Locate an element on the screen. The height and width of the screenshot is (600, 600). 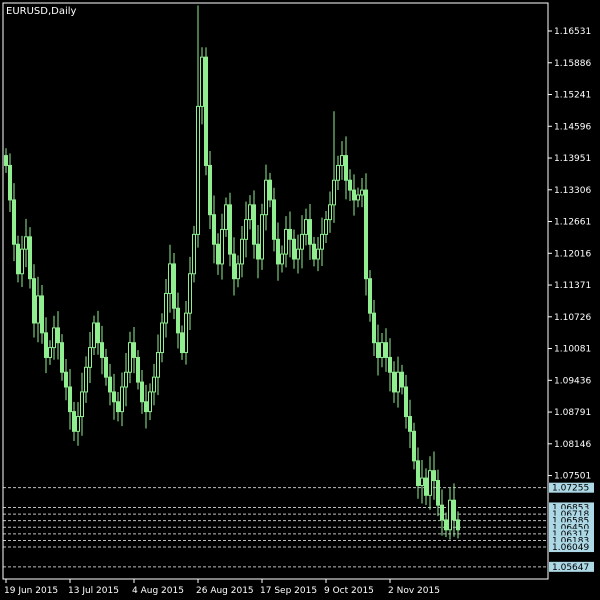
price-tick-label: 1.13951 is located at coordinates (572, 159).